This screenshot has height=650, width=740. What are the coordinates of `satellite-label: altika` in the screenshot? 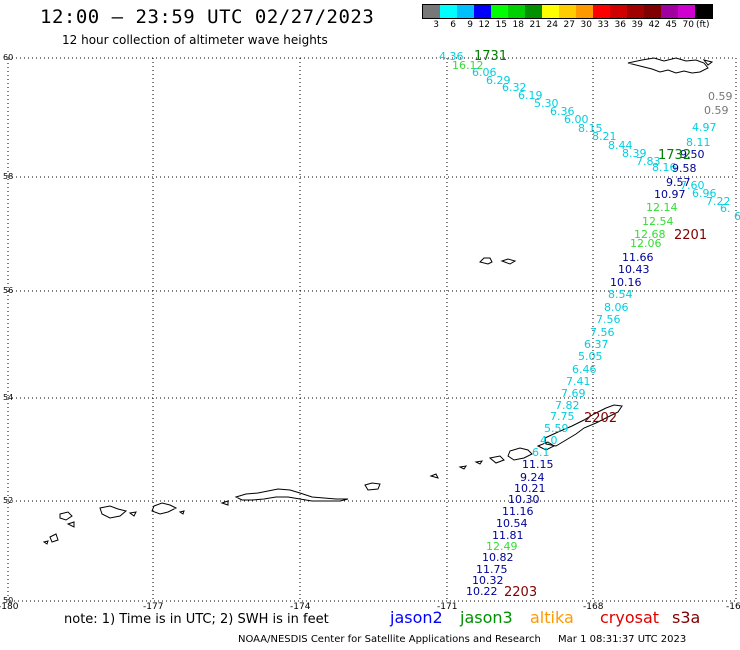 It's located at (552, 617).